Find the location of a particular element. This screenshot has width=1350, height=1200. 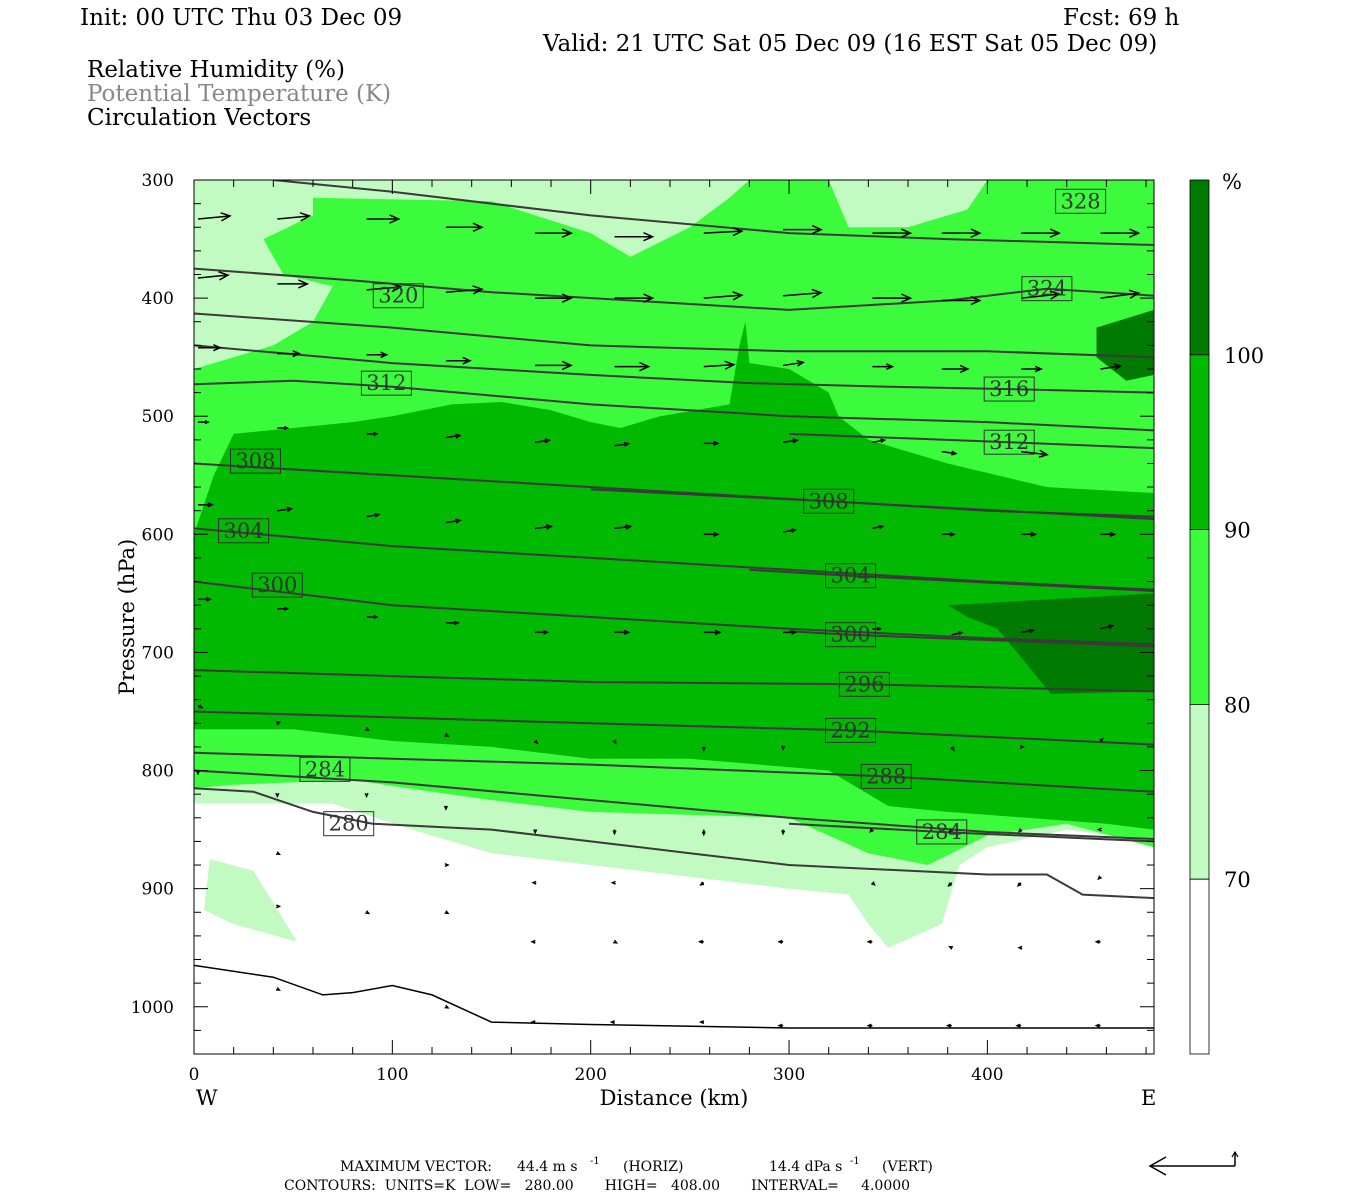

x-tick-label: 400 is located at coordinates (987, 1075).